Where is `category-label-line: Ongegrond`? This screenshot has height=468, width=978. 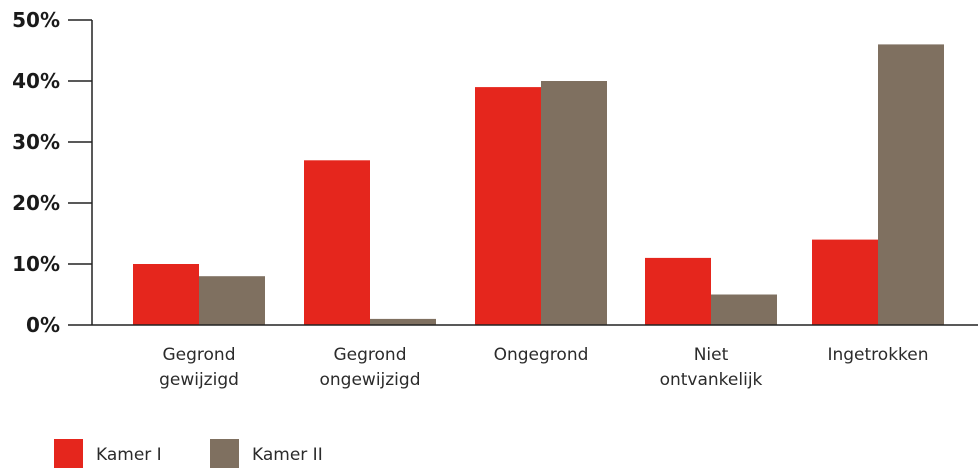 category-label-line: Ongegrond is located at coordinates (541, 355).